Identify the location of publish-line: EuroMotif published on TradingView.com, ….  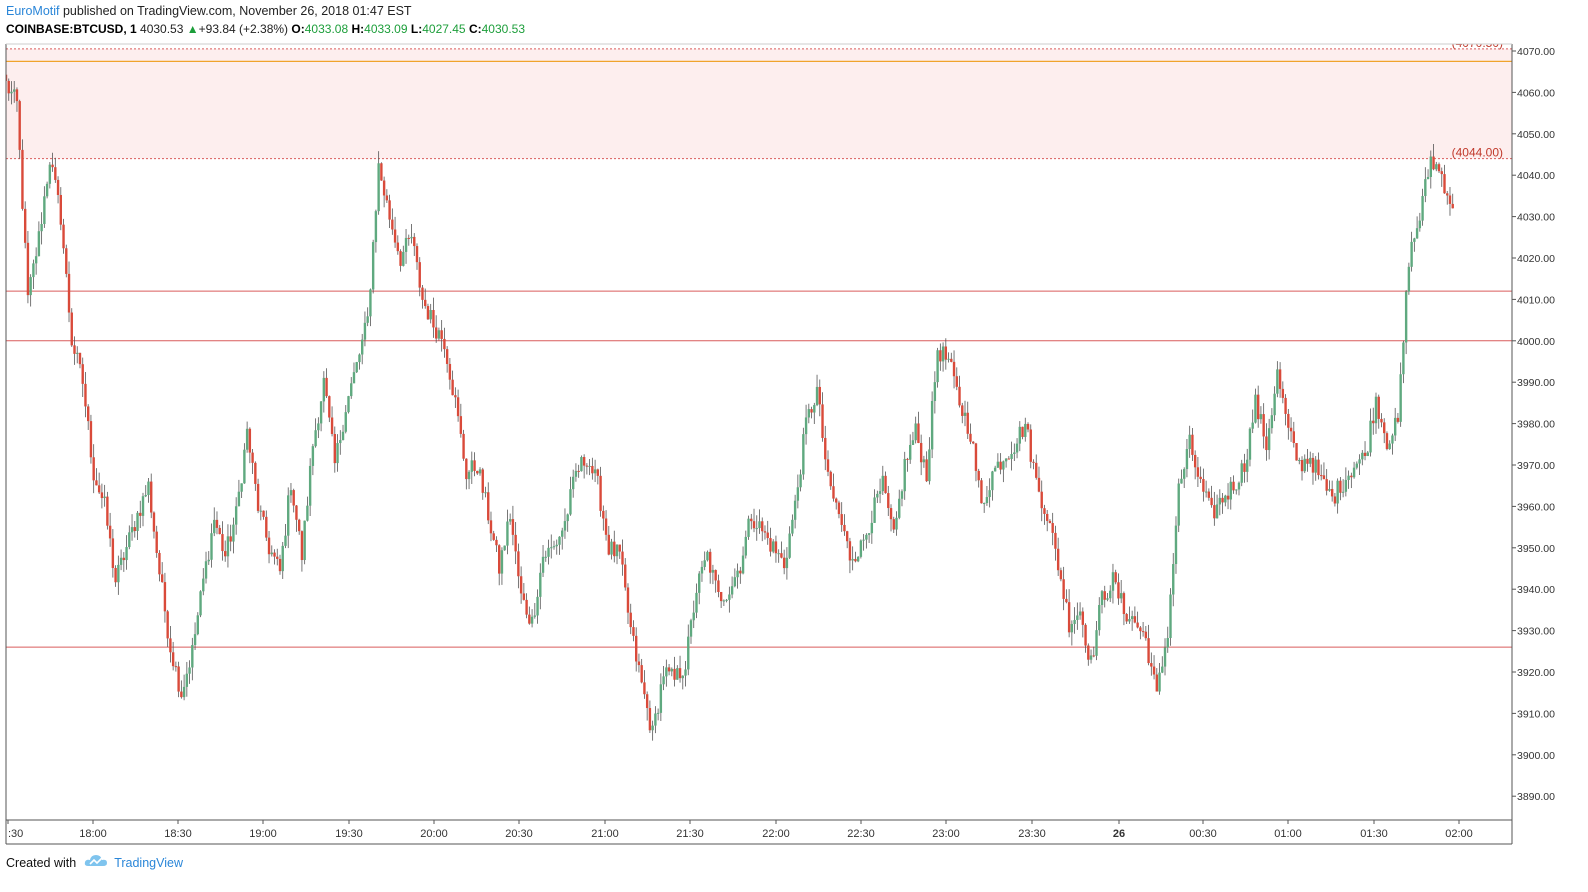
(756, 12).